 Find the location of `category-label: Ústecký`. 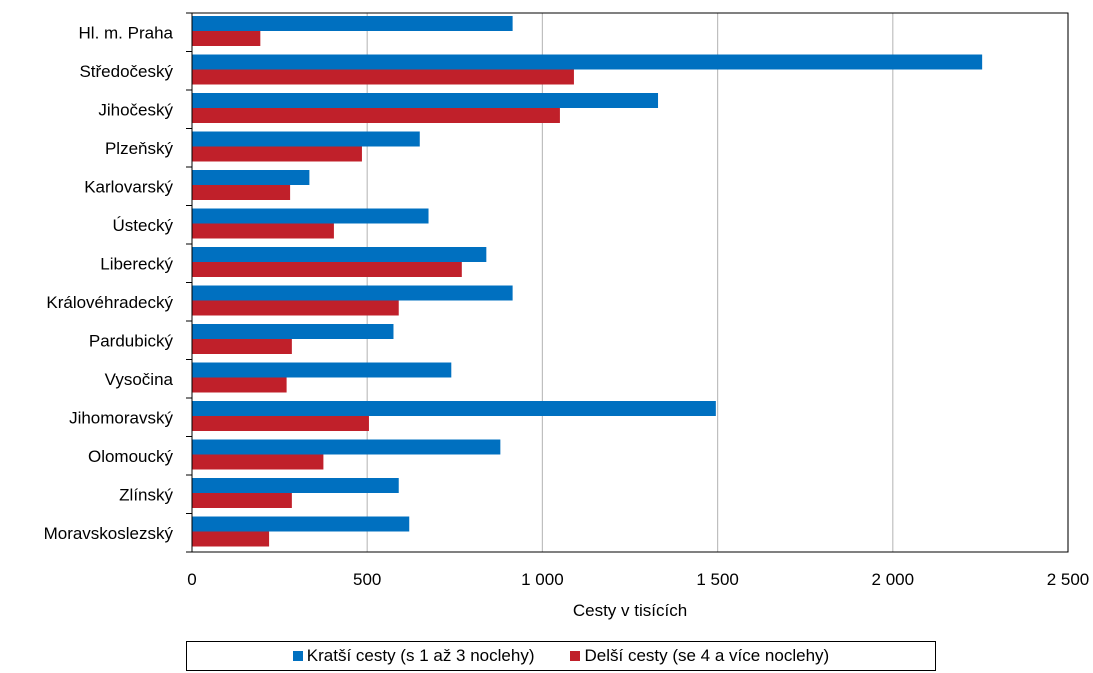

category-label: Ústecký is located at coordinates (143, 225).